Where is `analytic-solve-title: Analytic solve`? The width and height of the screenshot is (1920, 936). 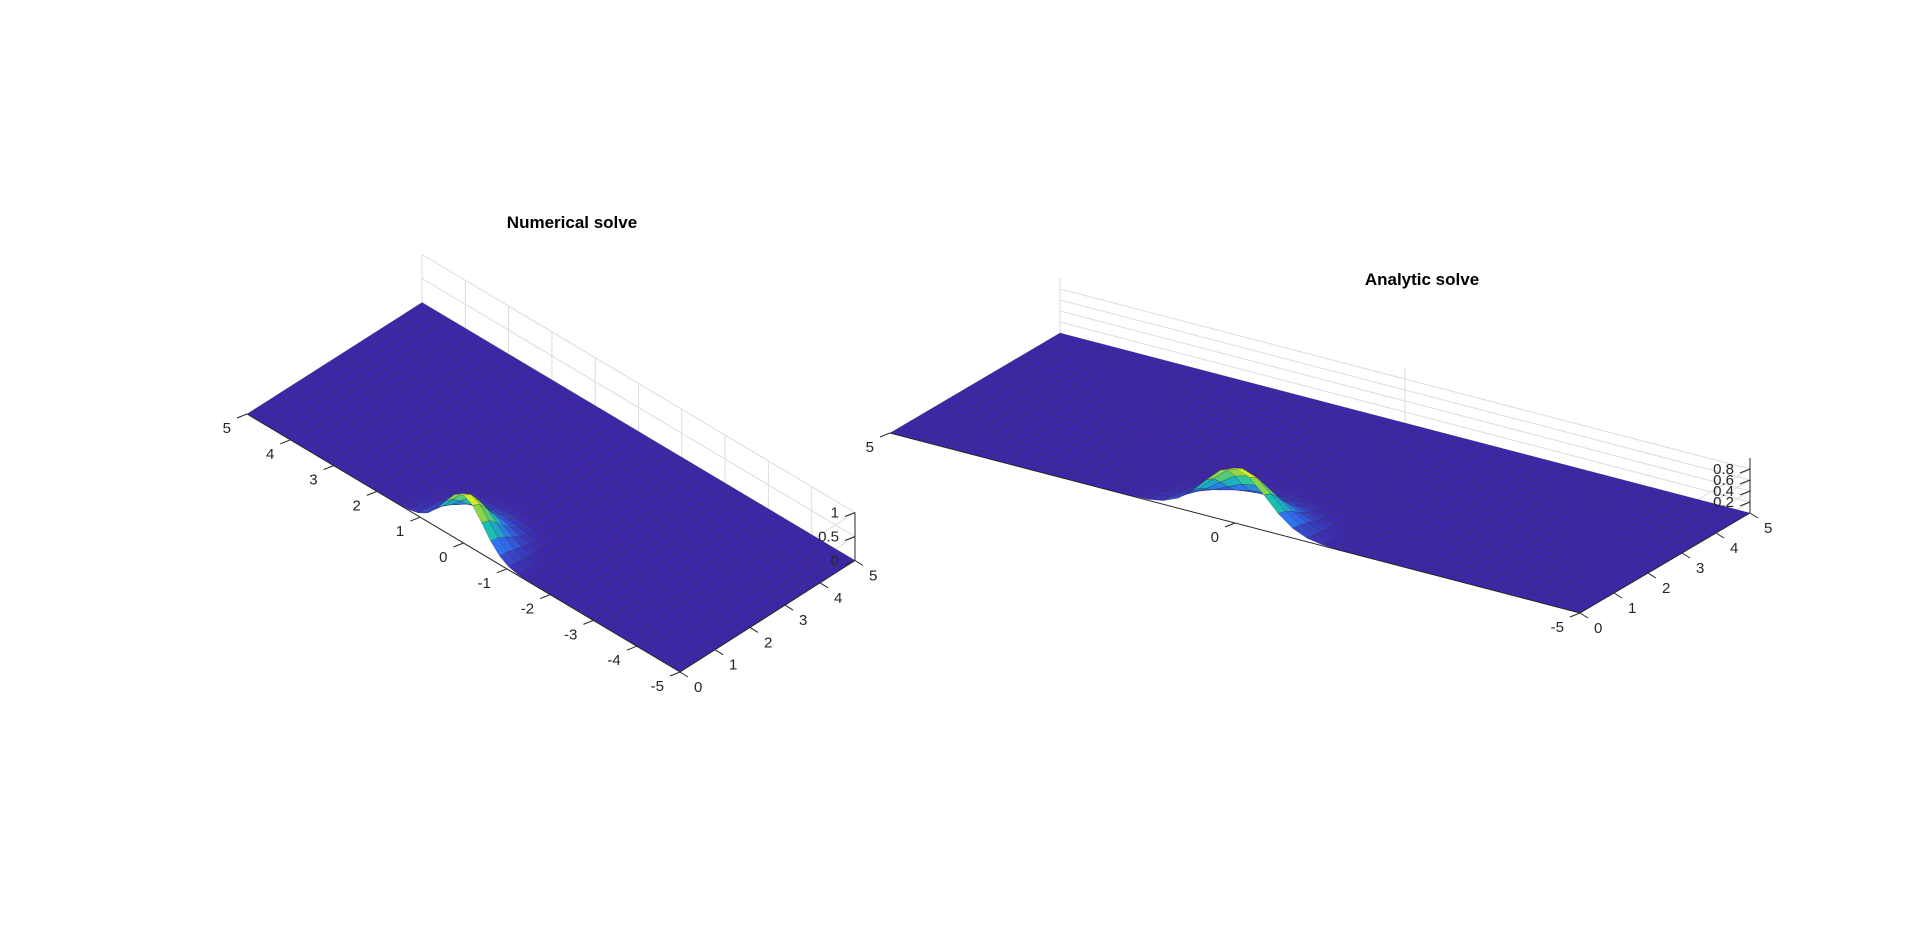
analytic-solve-title: Analytic solve is located at coordinates (1422, 279).